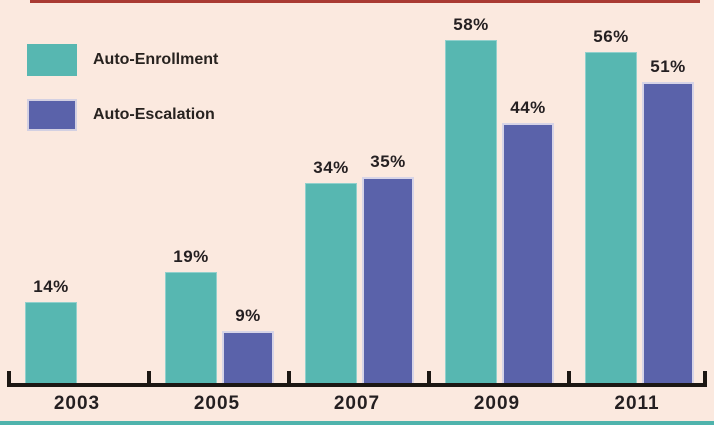  I want to click on legend-label-auto-enrollment: Auto-Enrollment, so click(156, 59).